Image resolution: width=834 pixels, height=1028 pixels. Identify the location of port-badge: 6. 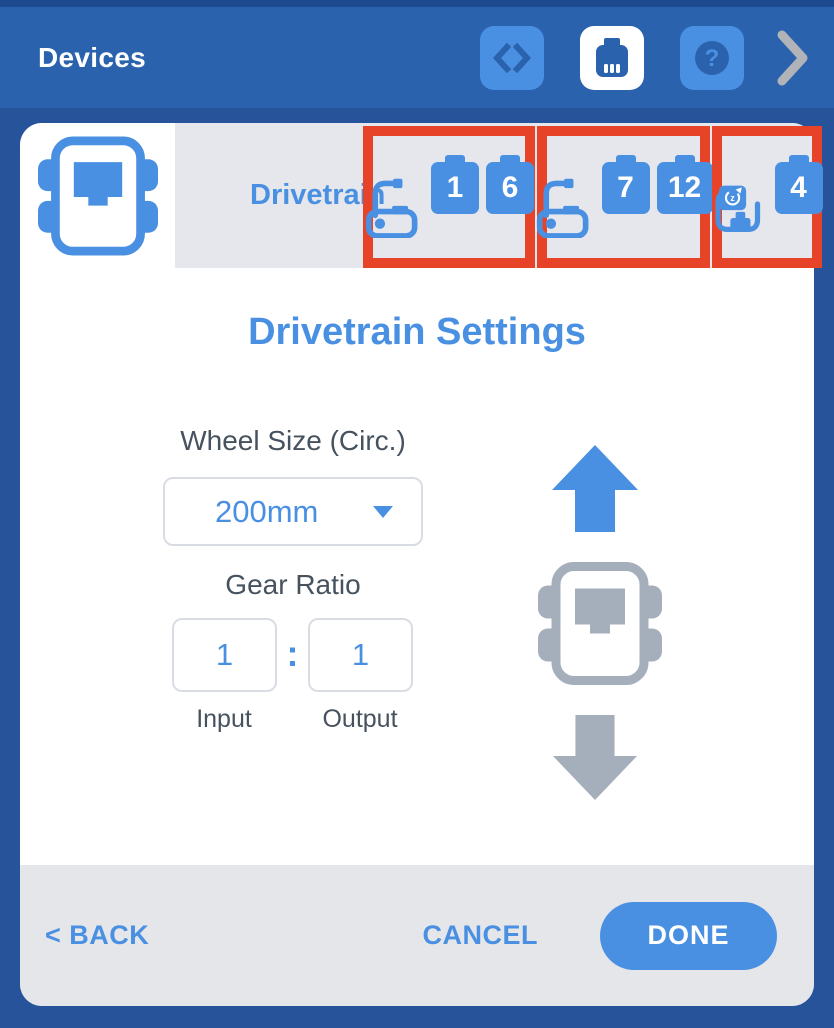
(510, 188).